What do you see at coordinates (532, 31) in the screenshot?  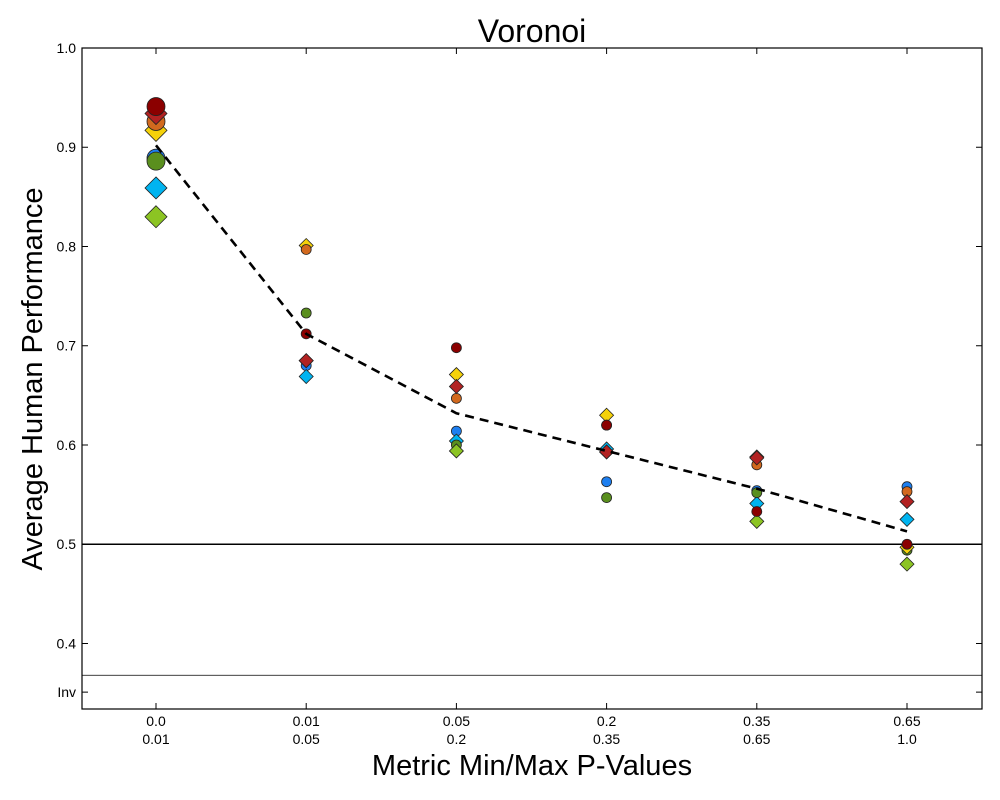 I see `chart-title: Voronoi` at bounding box center [532, 31].